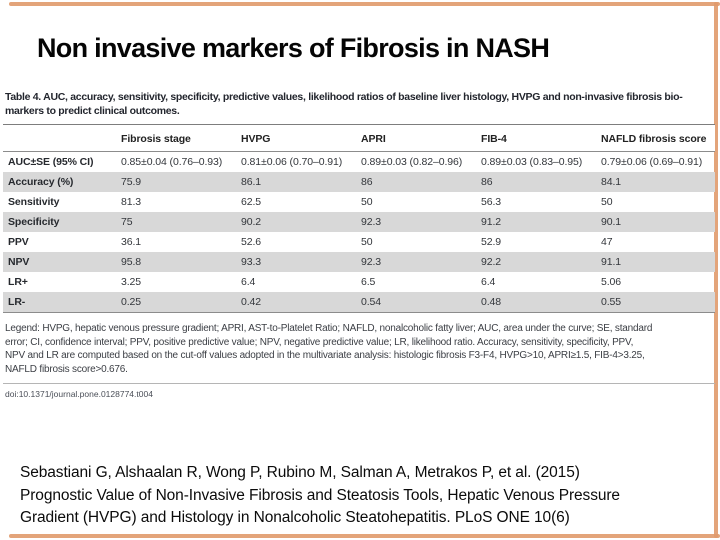 The width and height of the screenshot is (720, 540). I want to click on slide-border-bottom, so click(364, 536).